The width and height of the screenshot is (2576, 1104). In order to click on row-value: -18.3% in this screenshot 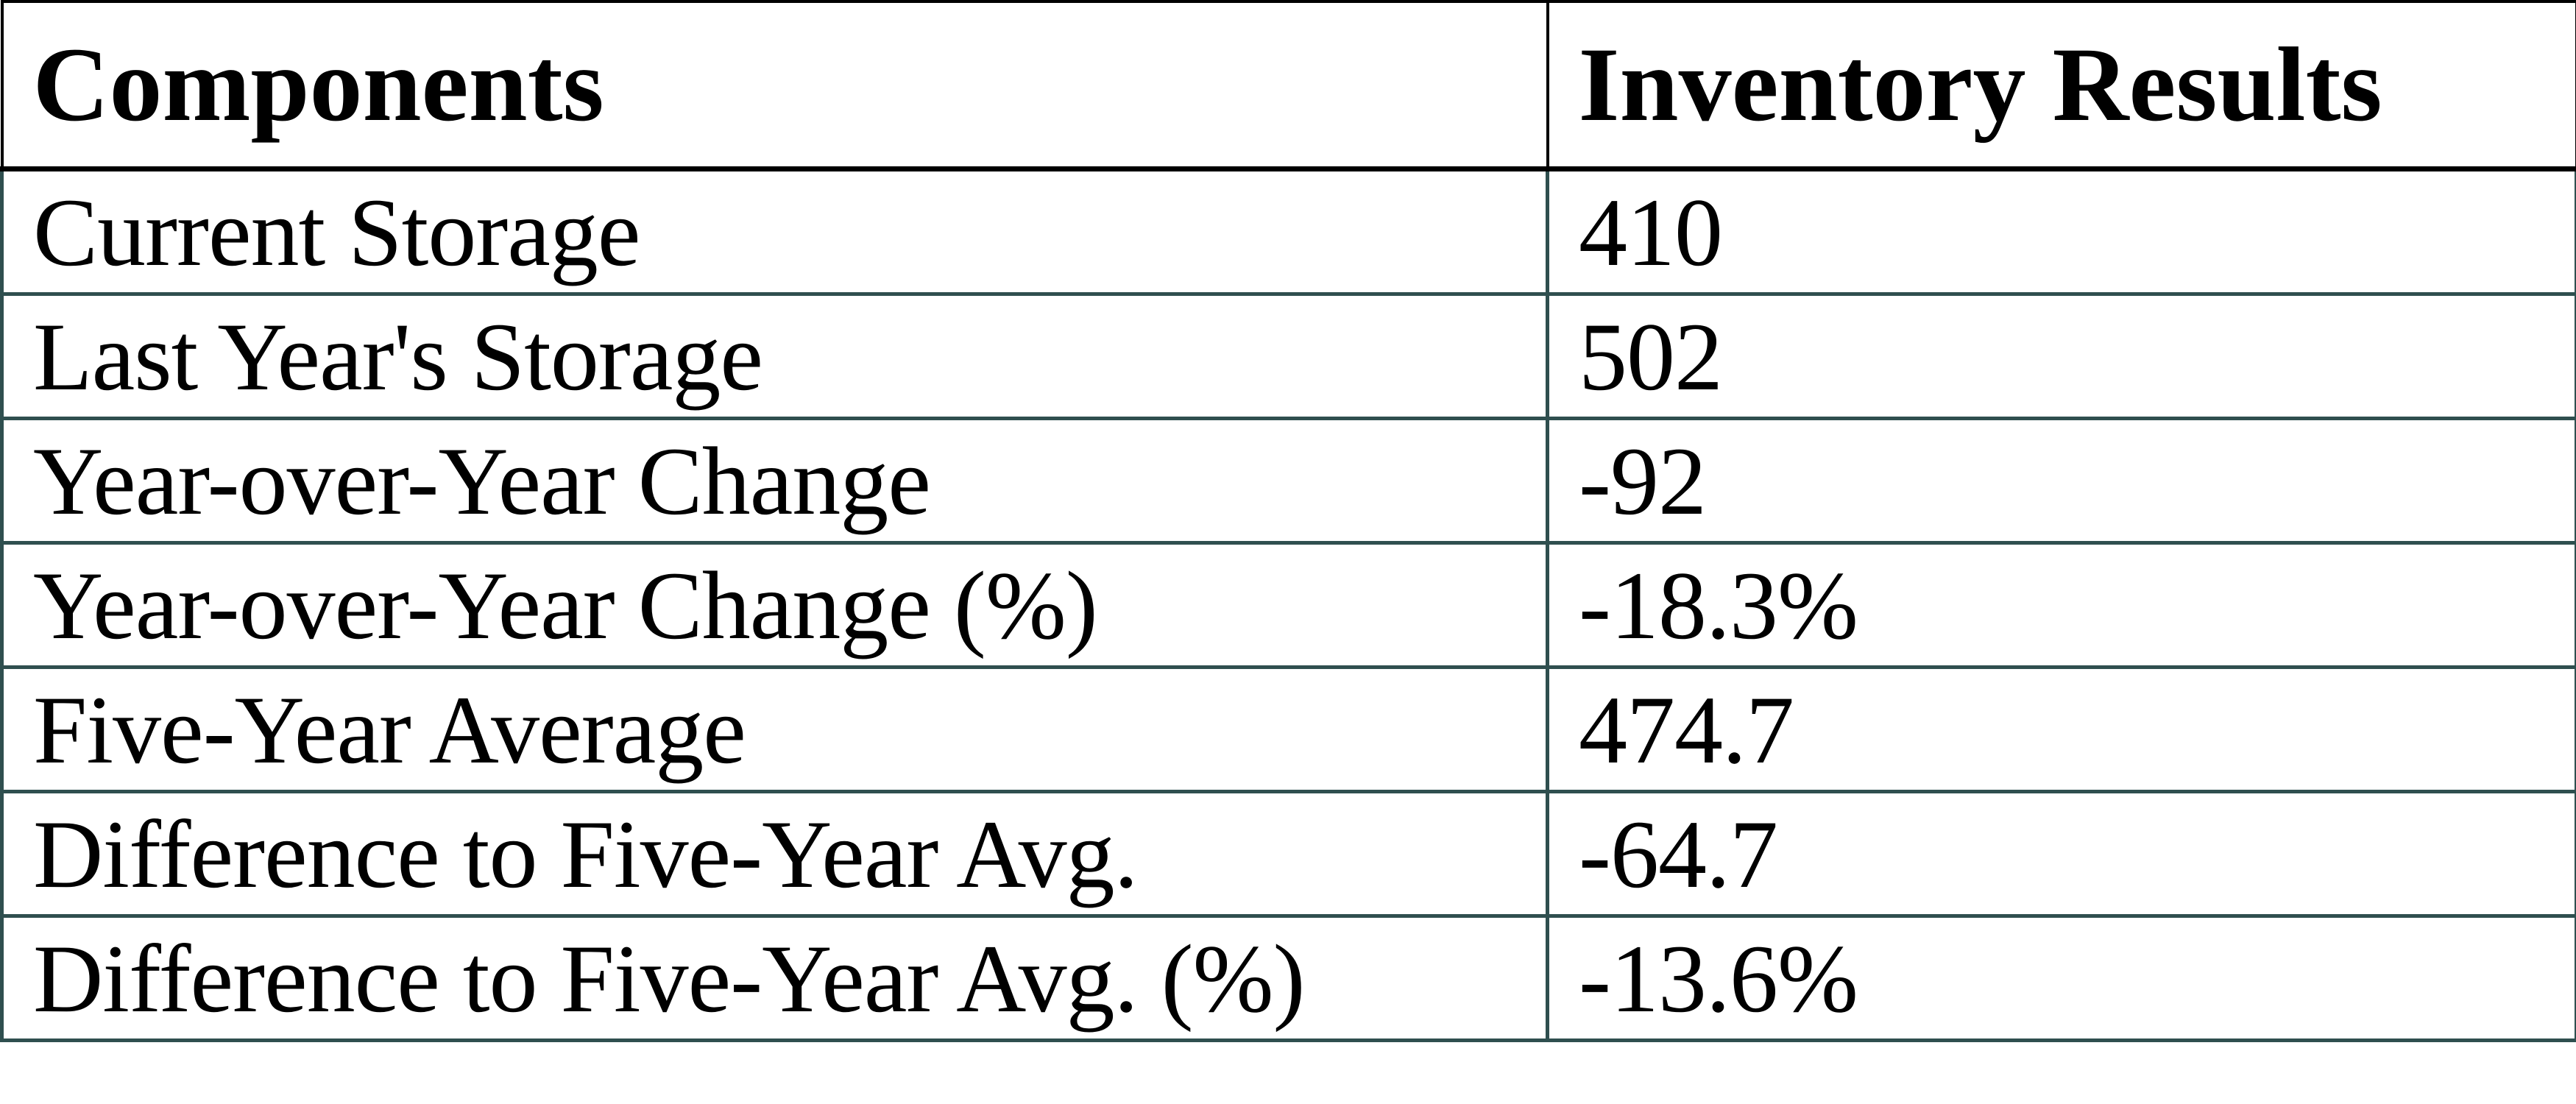, I will do `click(2061, 605)`.